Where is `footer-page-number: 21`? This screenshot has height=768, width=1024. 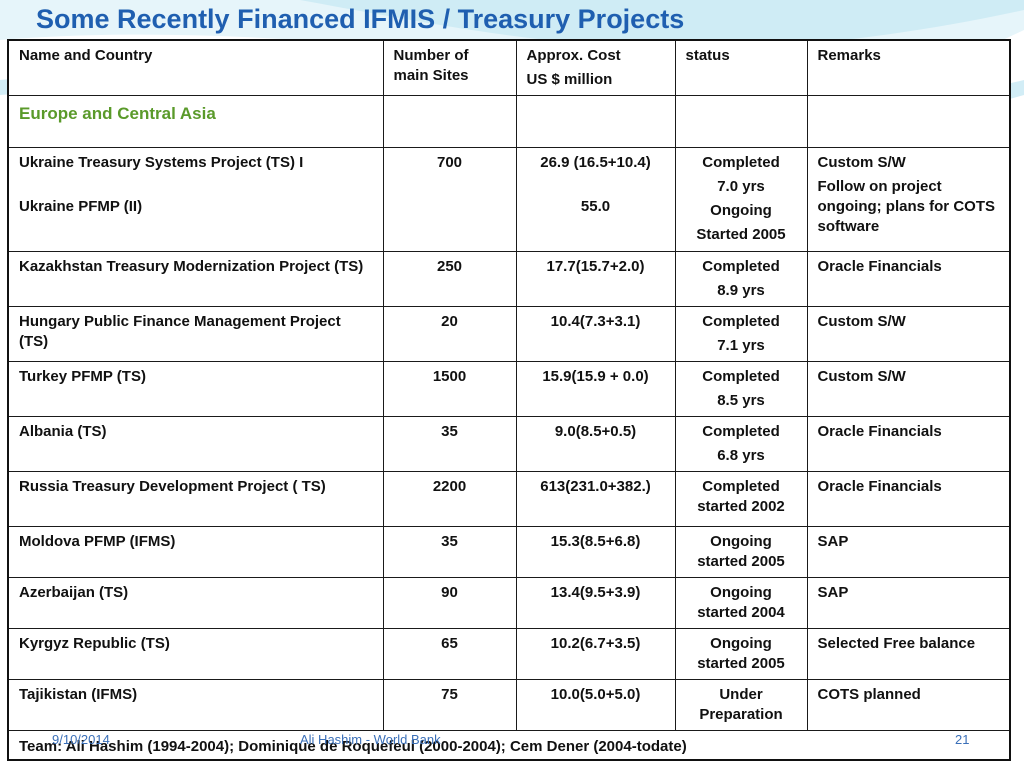
footer-page-number: 21 is located at coordinates (962, 739).